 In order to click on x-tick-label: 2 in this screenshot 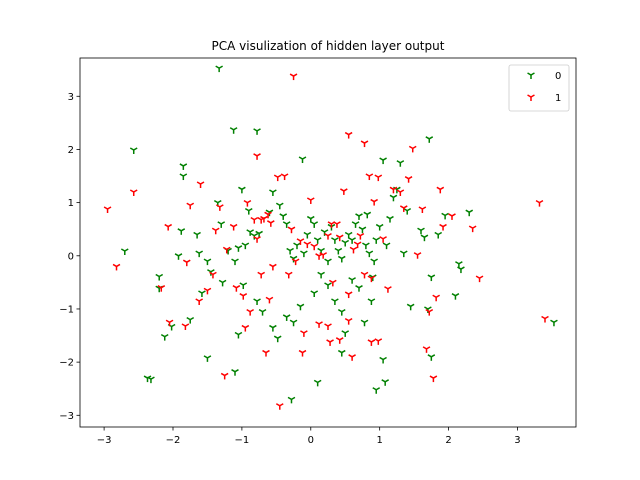, I will do `click(448, 440)`.